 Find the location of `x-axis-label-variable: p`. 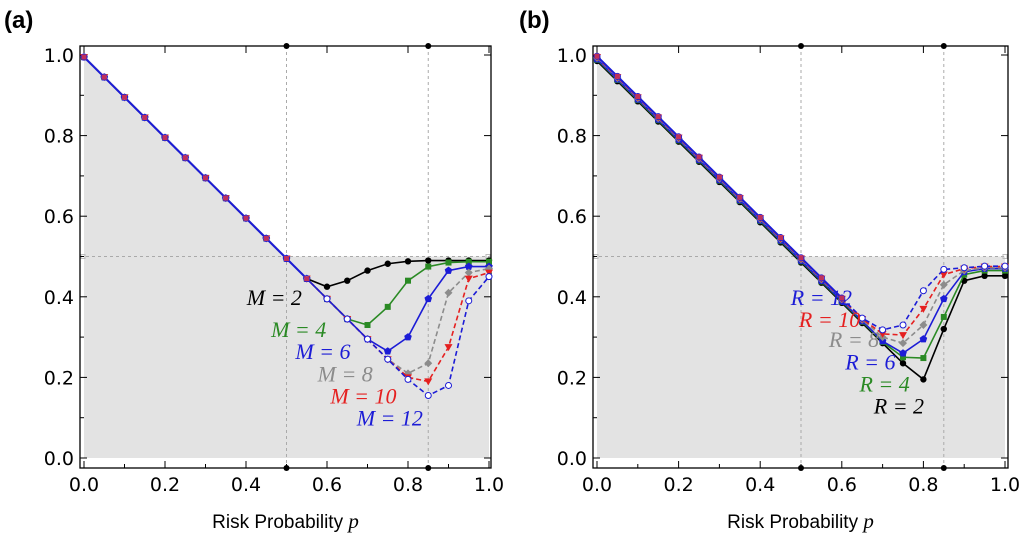

x-axis-label-variable: p is located at coordinates (352, 521).